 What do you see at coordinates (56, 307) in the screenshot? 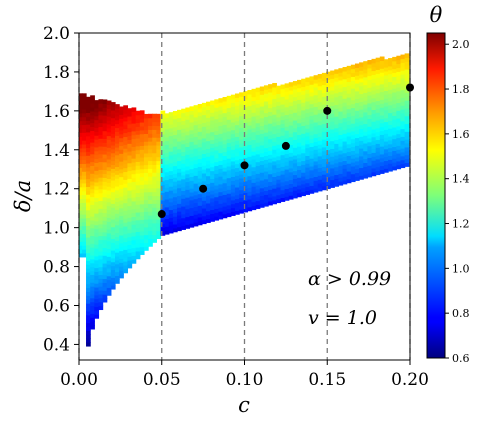
I see `y-tick-label: 0.6` at bounding box center [56, 307].